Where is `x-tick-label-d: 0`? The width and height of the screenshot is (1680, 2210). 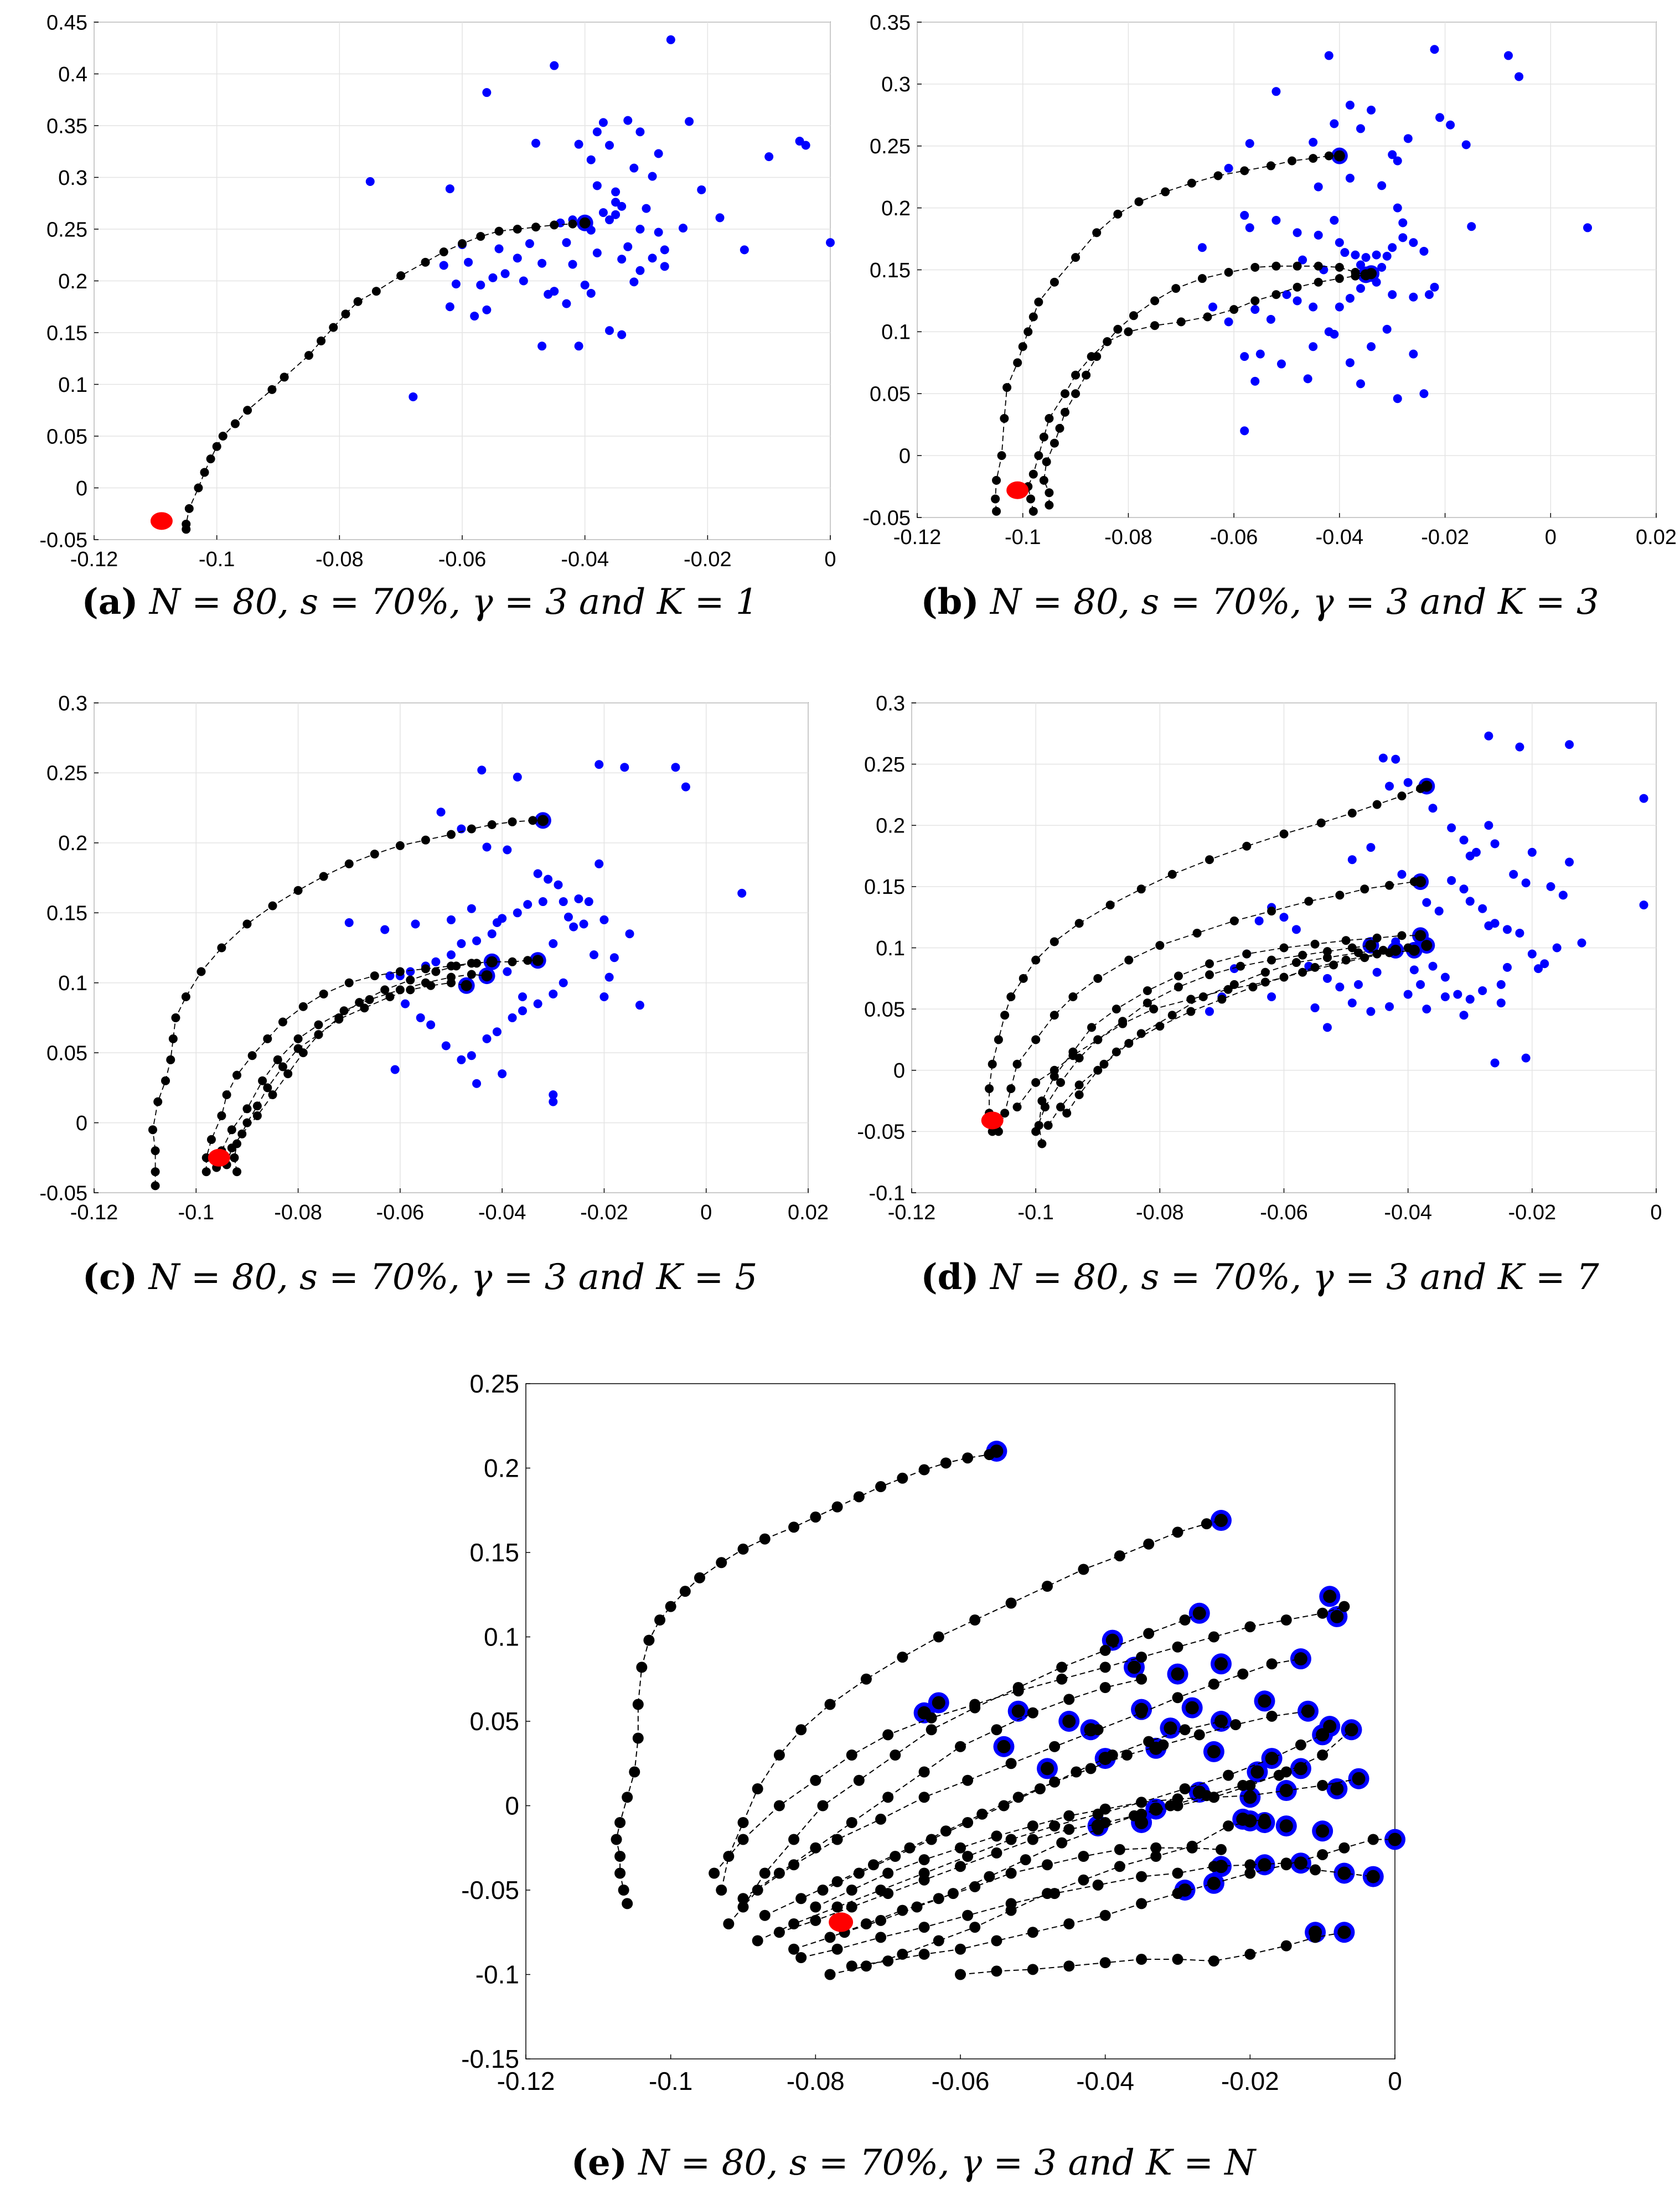 x-tick-label-d: 0 is located at coordinates (1656, 1212).